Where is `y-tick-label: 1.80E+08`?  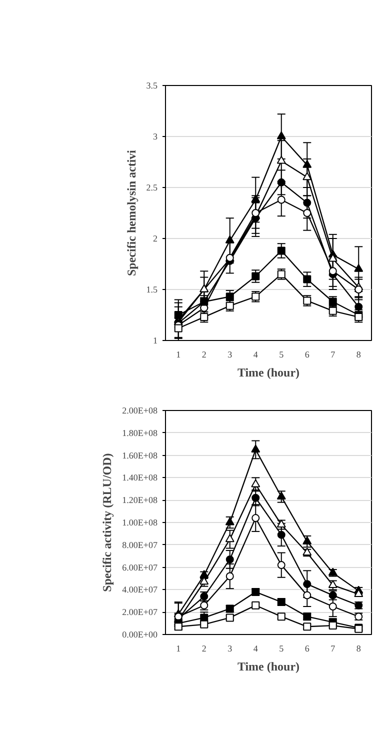
y-tick-label: 1.80E+08 is located at coordinates (140, 433).